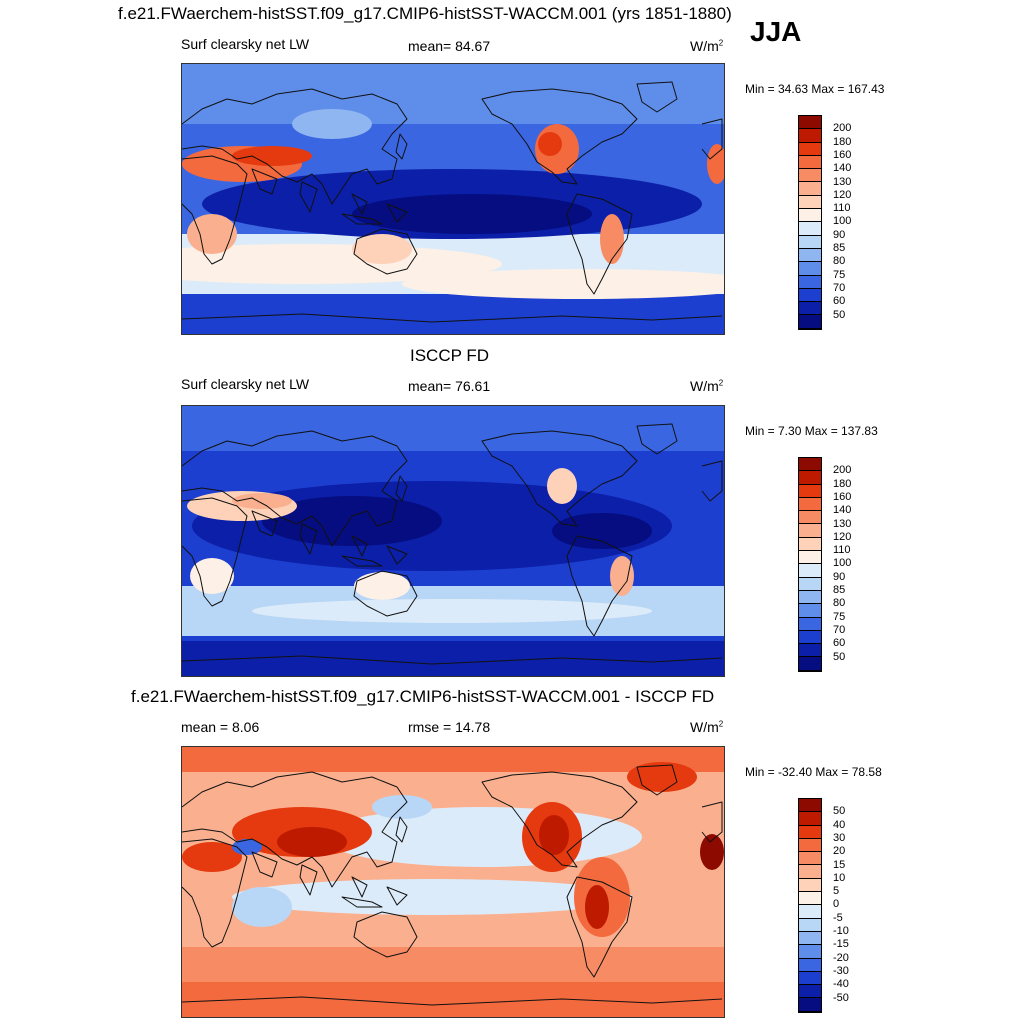  I want to click on panel-2-minmax: Min = 7.30 Max = 137.83, so click(811, 431).